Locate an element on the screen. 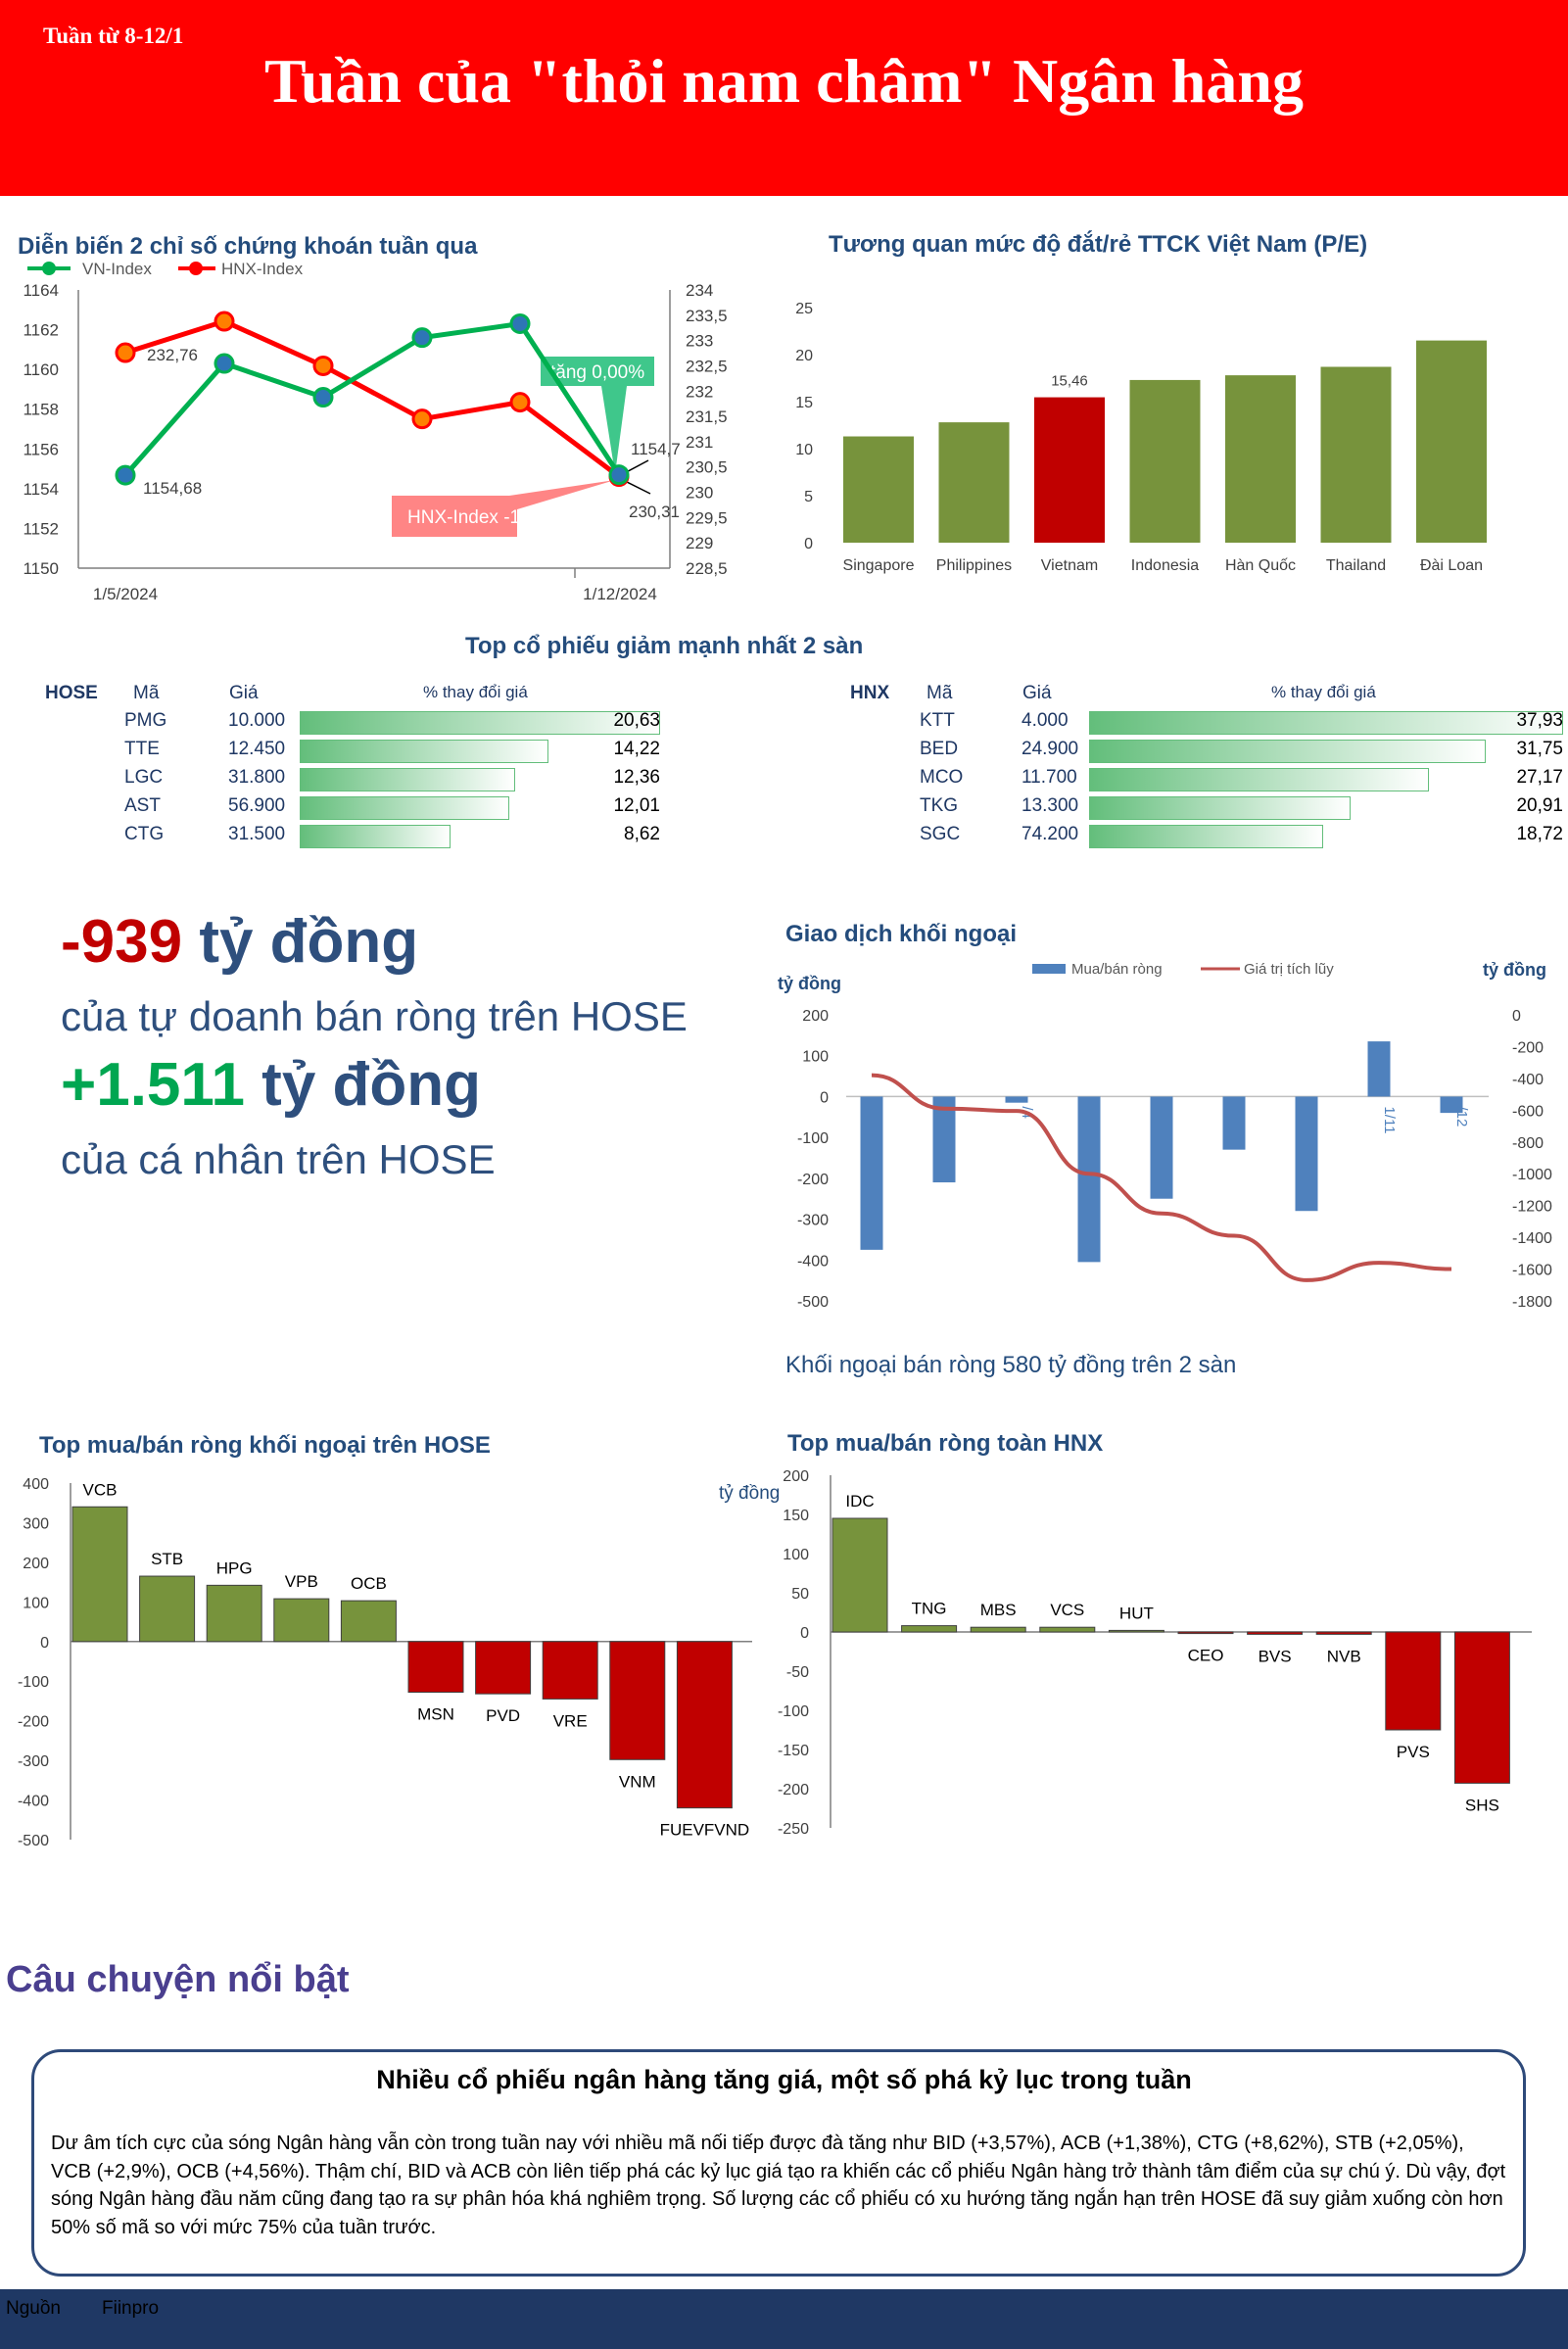 This screenshot has height=2349, width=1568. ticker-label: NVB is located at coordinates (1344, 1656).